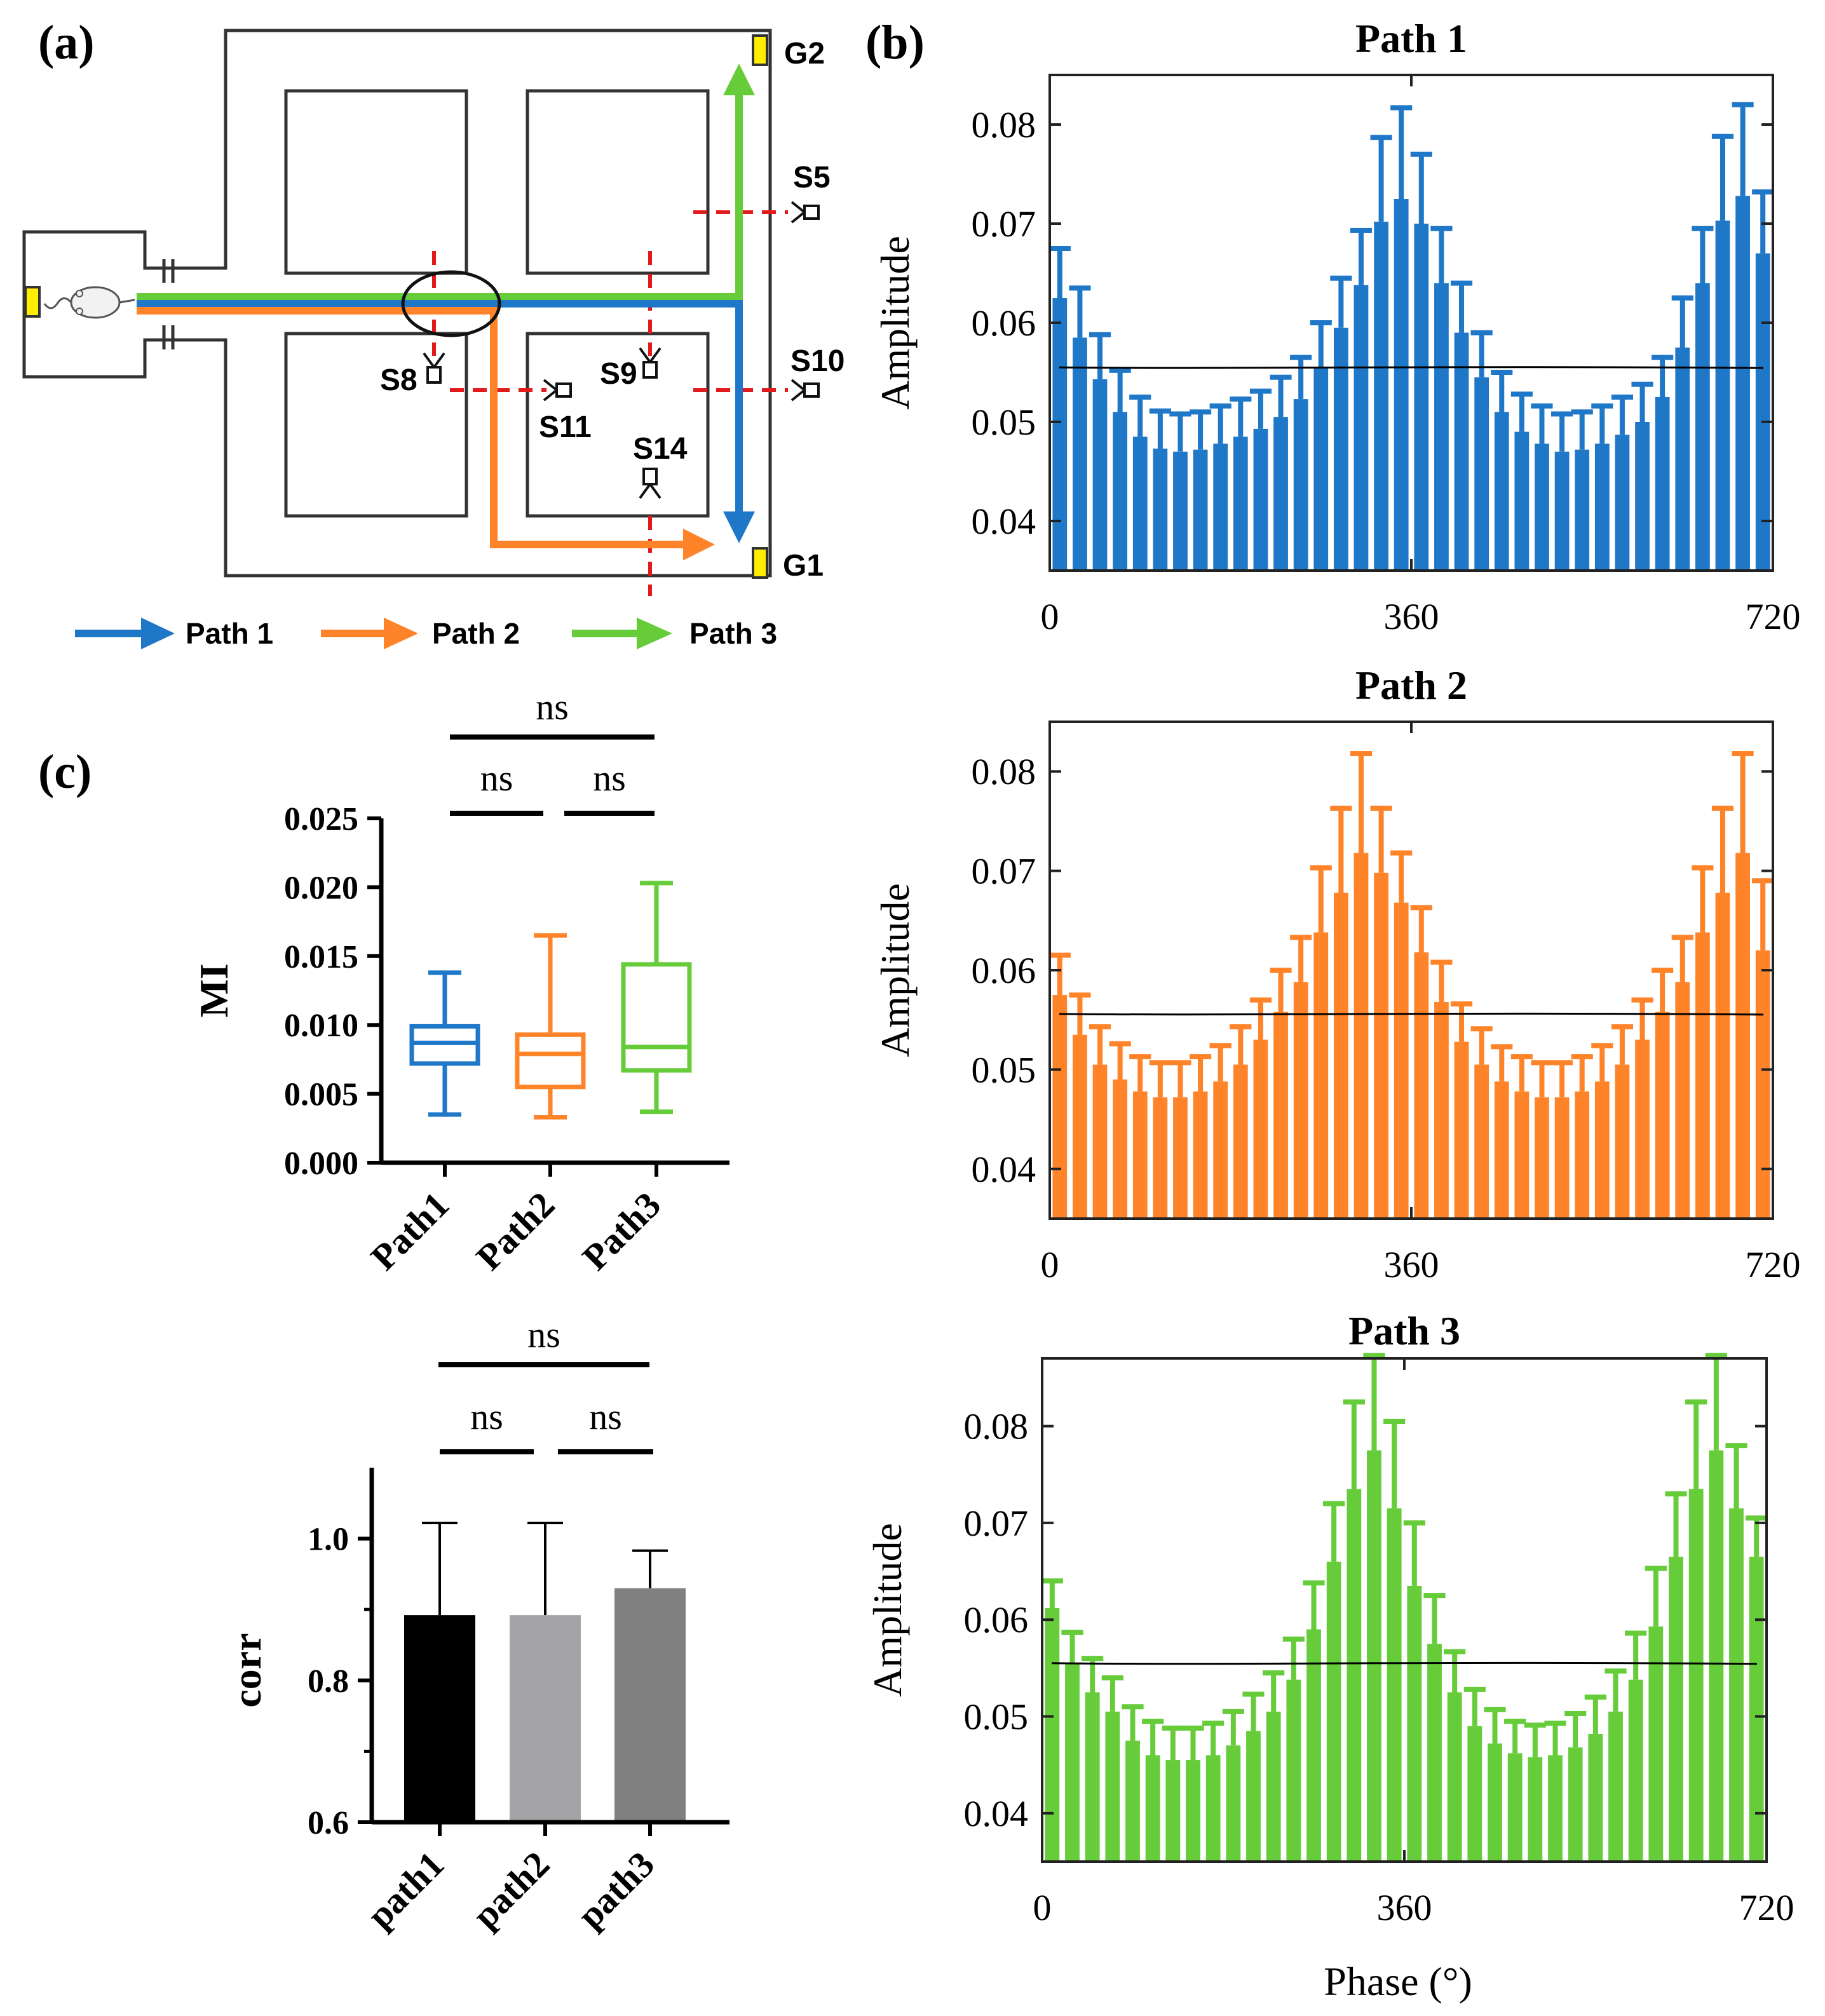 The image size is (1825, 2016). I want to click on y-tick-label: 1.0, so click(328, 1540).